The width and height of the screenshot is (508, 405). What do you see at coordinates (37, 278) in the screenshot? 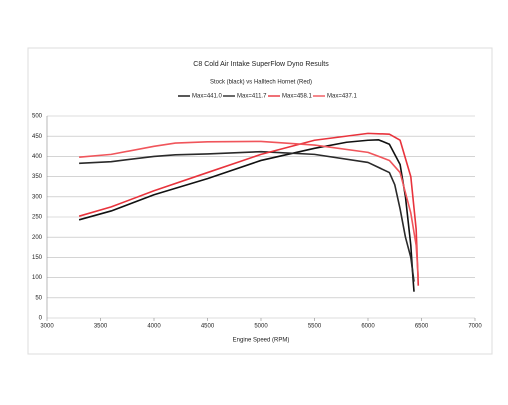
I see `y-tick-label: 100` at bounding box center [37, 278].